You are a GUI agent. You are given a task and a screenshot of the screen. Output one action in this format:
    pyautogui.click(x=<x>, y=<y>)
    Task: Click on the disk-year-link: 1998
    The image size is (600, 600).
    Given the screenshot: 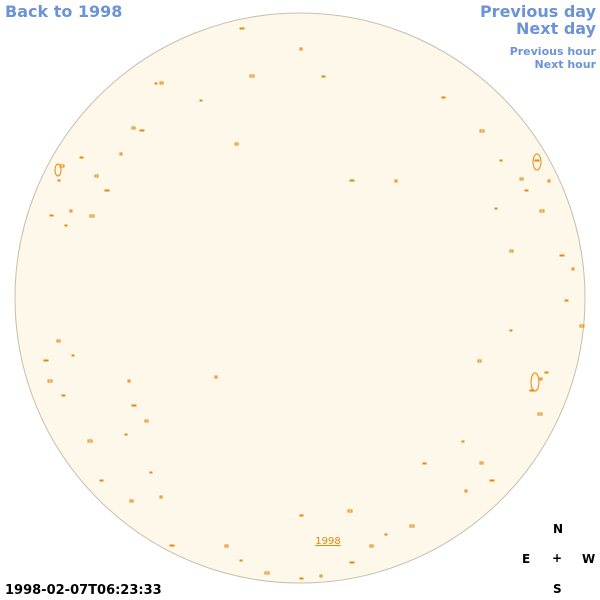 What is the action you would take?
    pyautogui.click(x=327, y=541)
    